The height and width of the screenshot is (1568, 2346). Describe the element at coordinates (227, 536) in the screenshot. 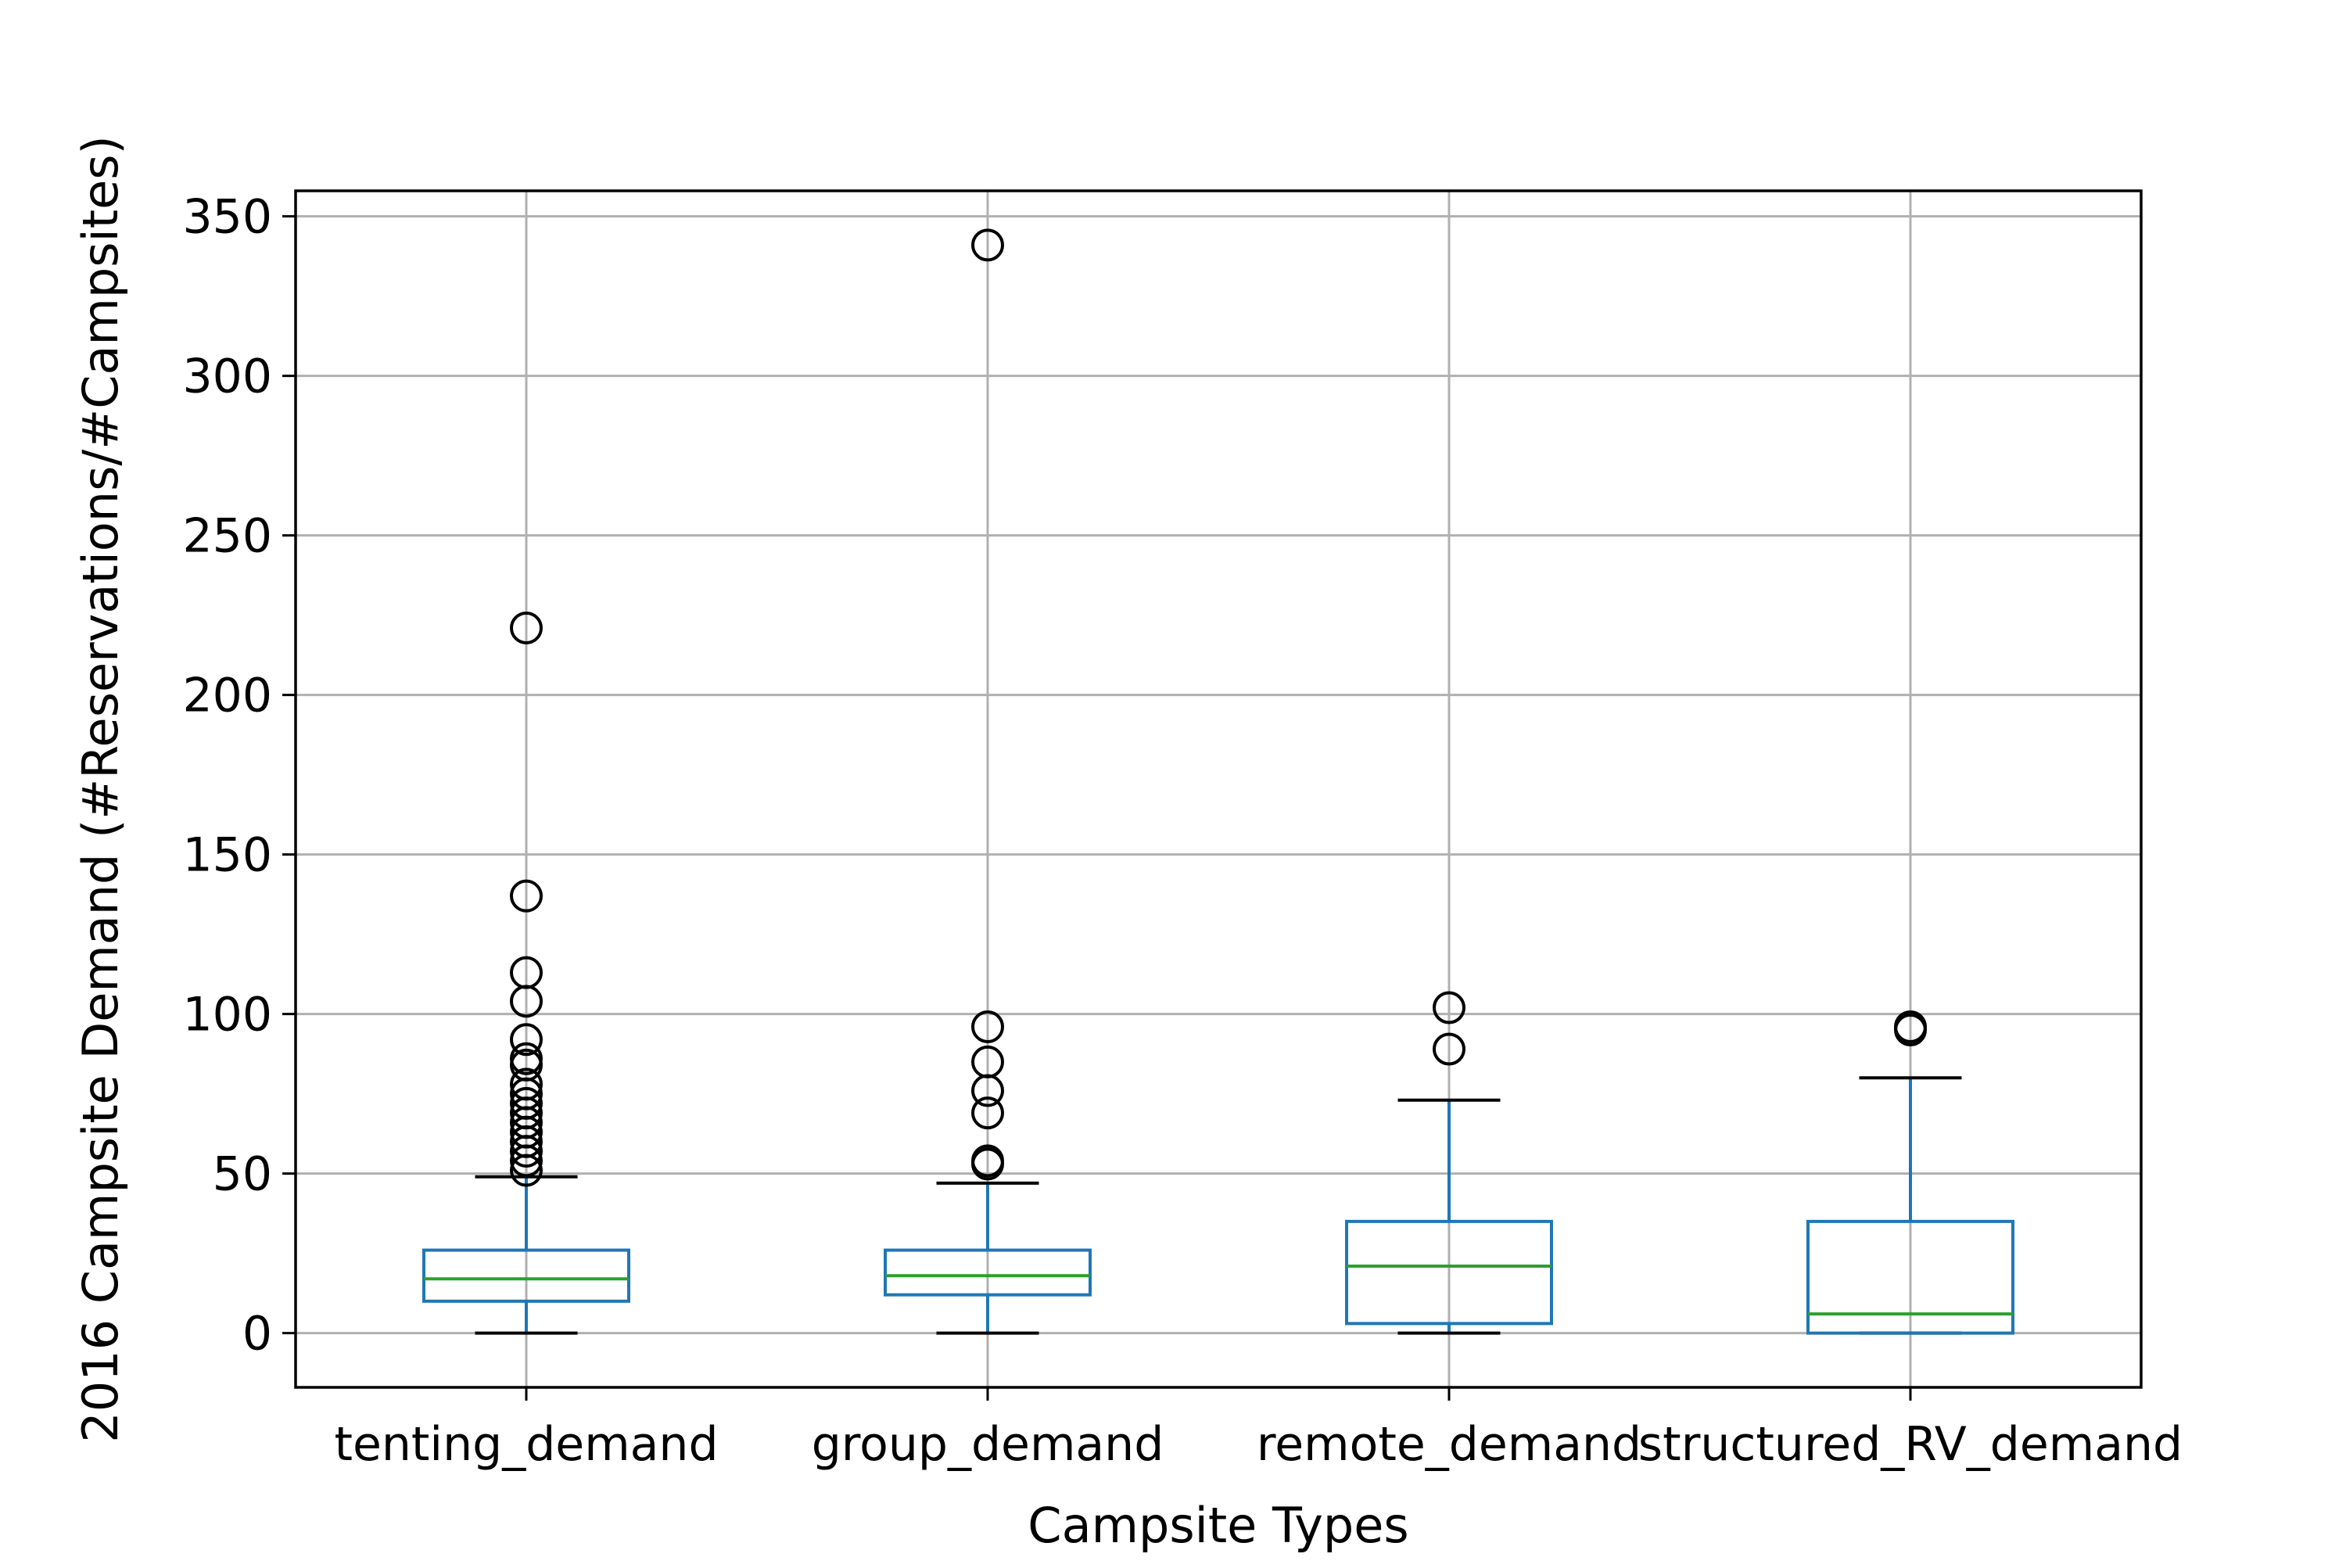

I see `y-tick-label: 250` at that location.